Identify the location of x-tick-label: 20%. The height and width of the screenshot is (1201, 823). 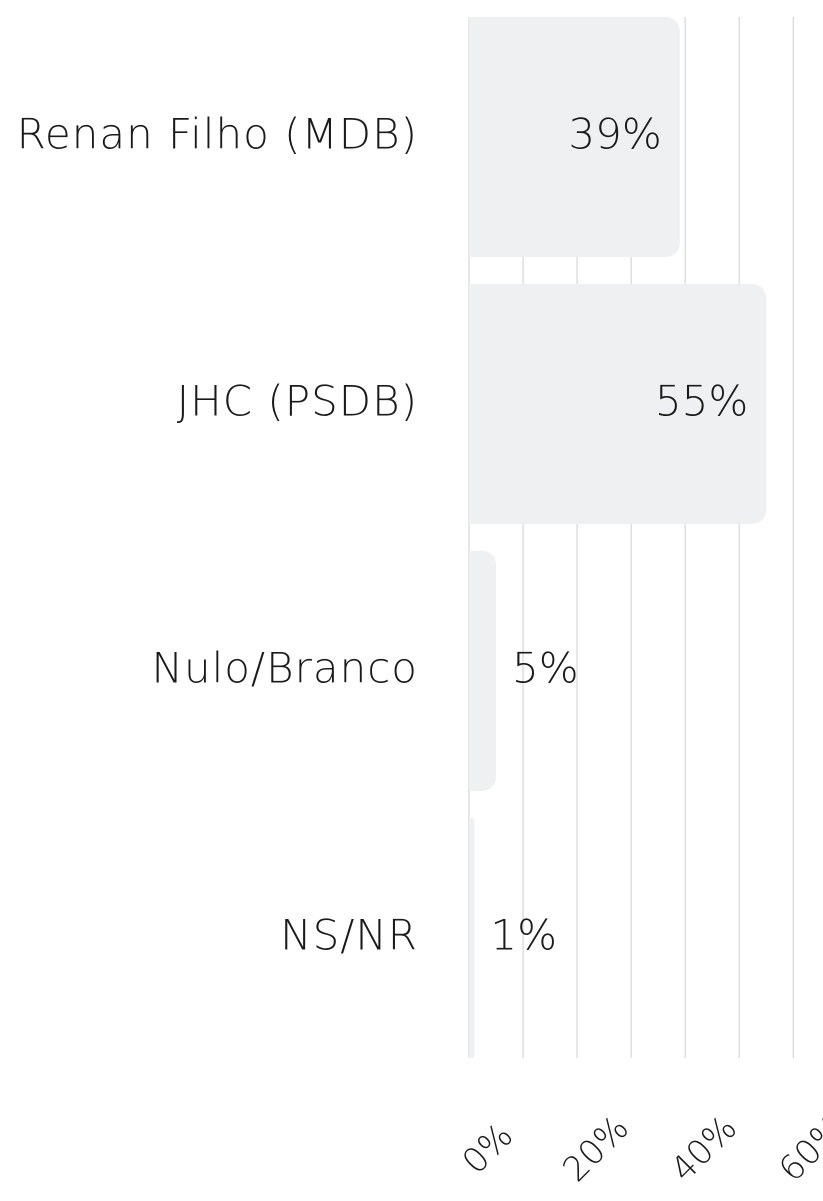
(596, 1149).